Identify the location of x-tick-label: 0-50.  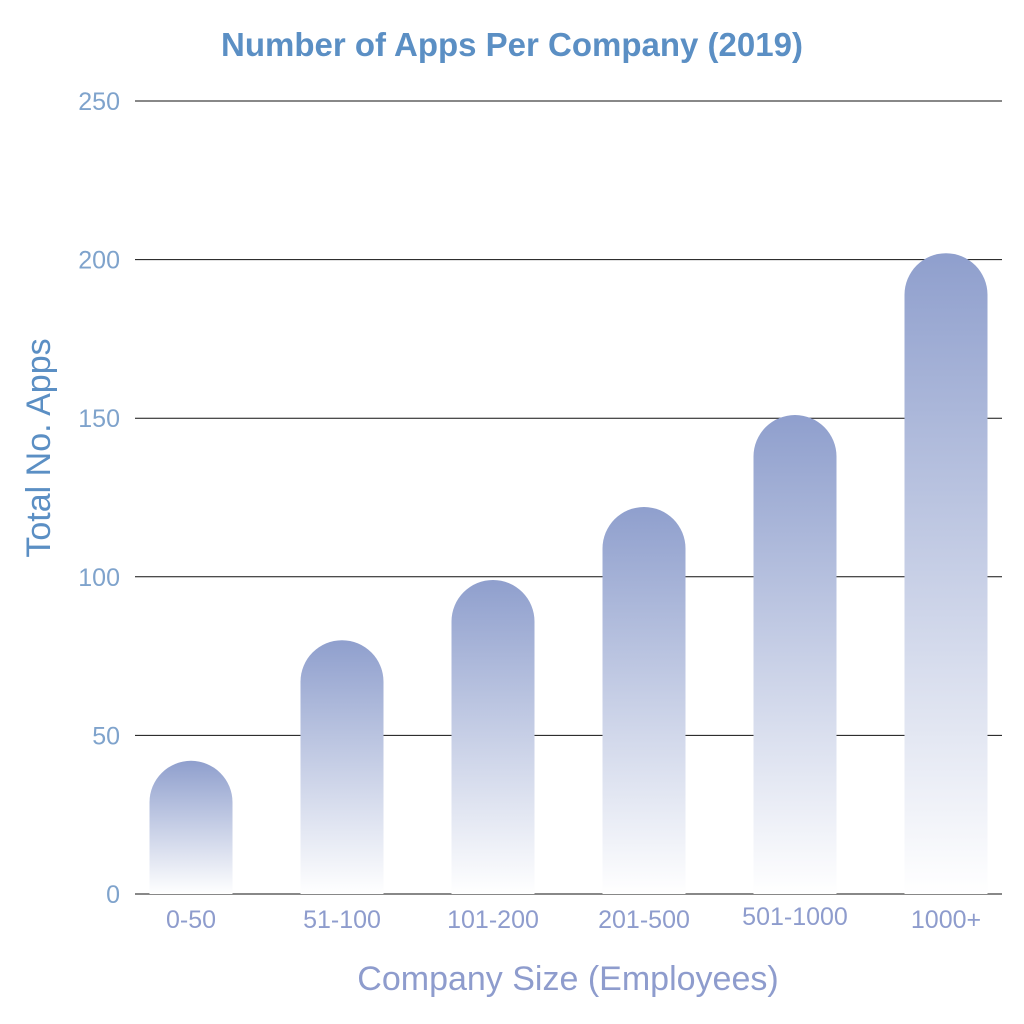
(191, 920).